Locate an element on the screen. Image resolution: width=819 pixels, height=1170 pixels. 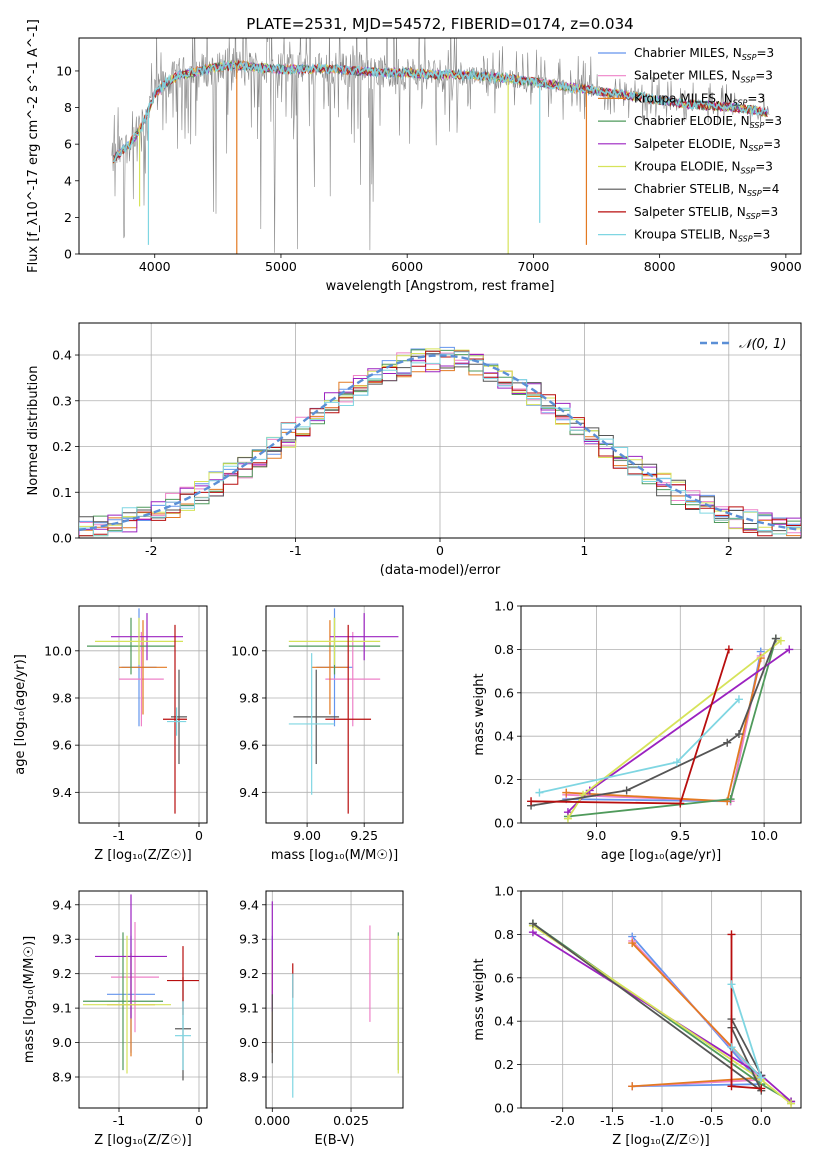
x-tick-label: -2.0 is located at coordinates (563, 1120).